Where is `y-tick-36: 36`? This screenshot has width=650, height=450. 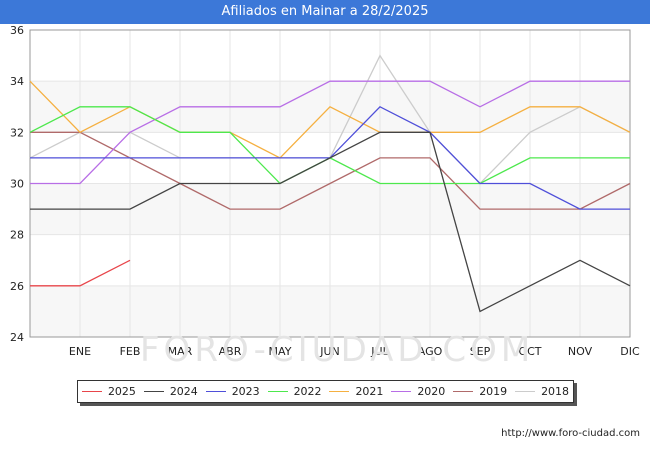
y-tick-36: 36 is located at coordinates (17, 30).